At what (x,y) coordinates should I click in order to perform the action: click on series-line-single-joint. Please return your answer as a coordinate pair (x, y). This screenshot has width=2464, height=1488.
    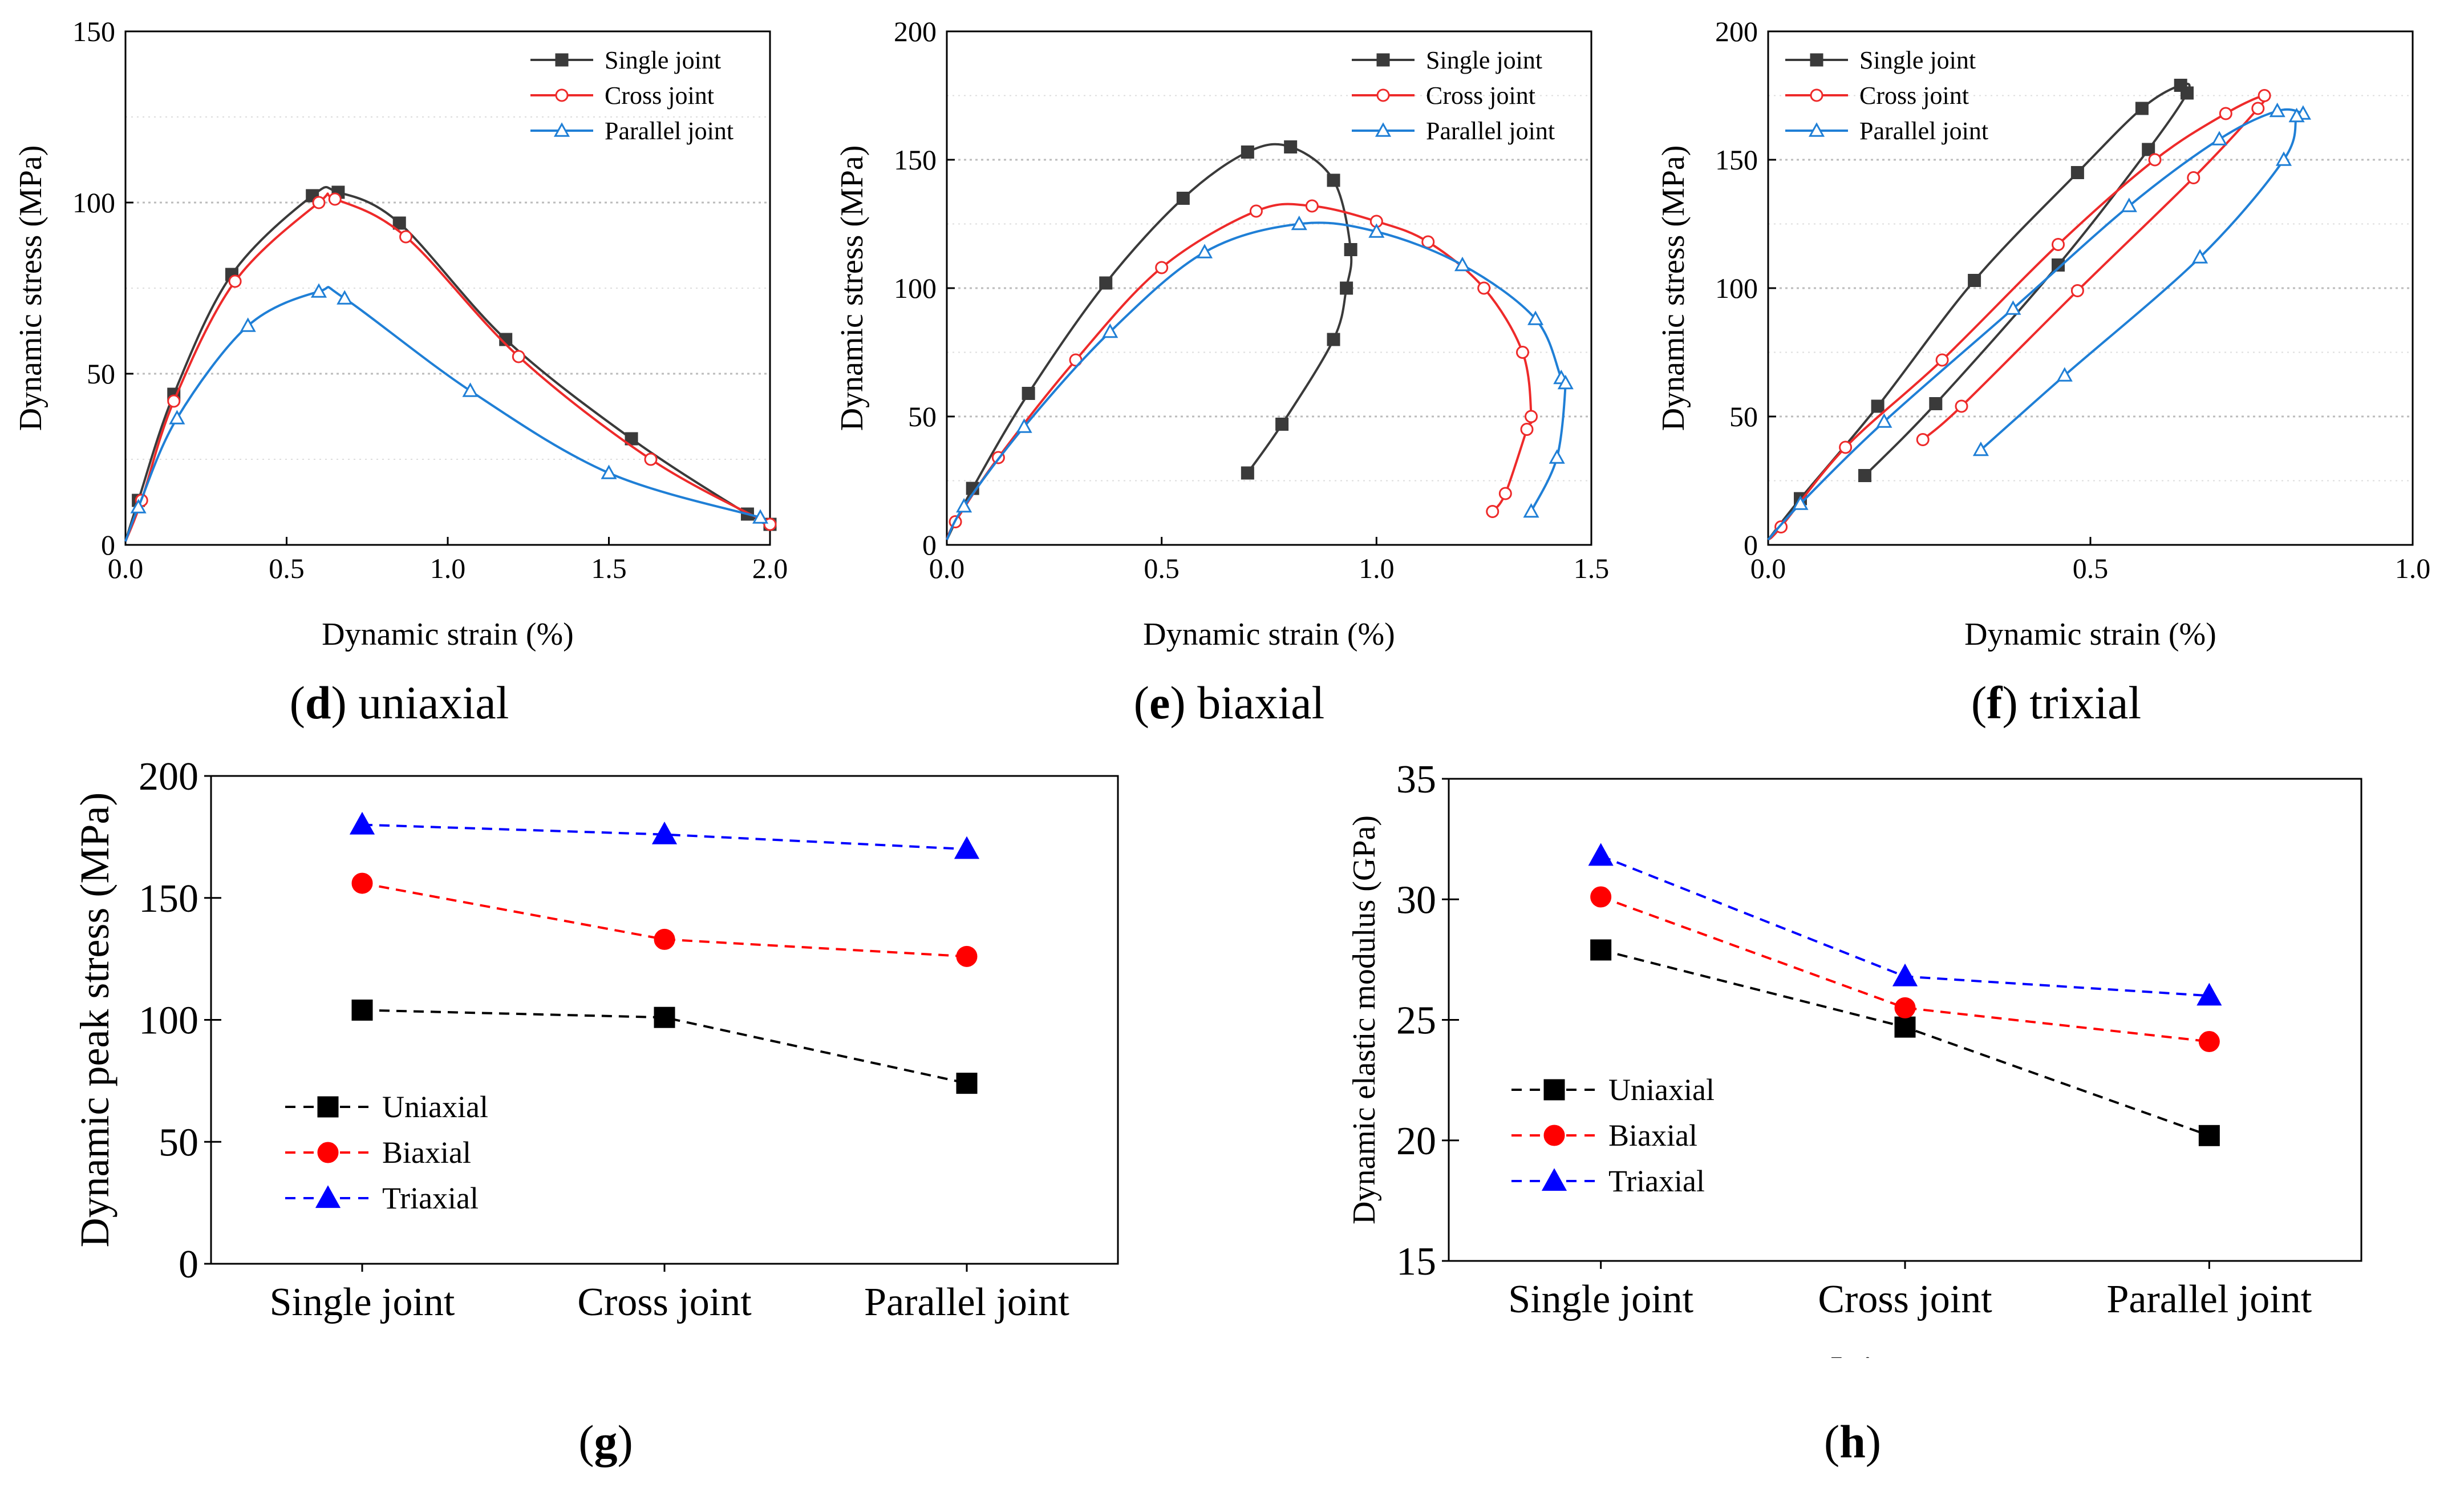
    Looking at the image, I should click on (447, 364).